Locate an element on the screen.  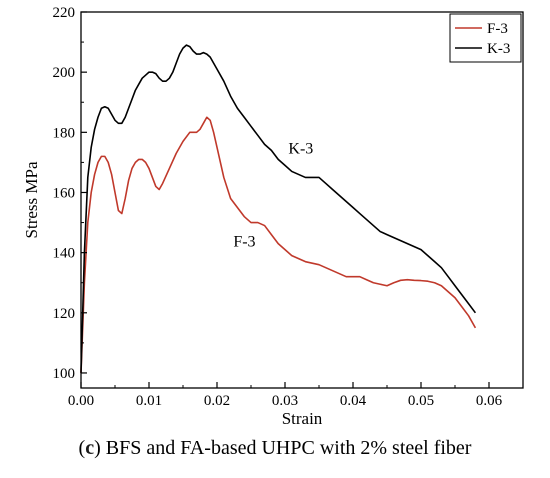
x-tick-label: 0.06 is located at coordinates (489, 401).